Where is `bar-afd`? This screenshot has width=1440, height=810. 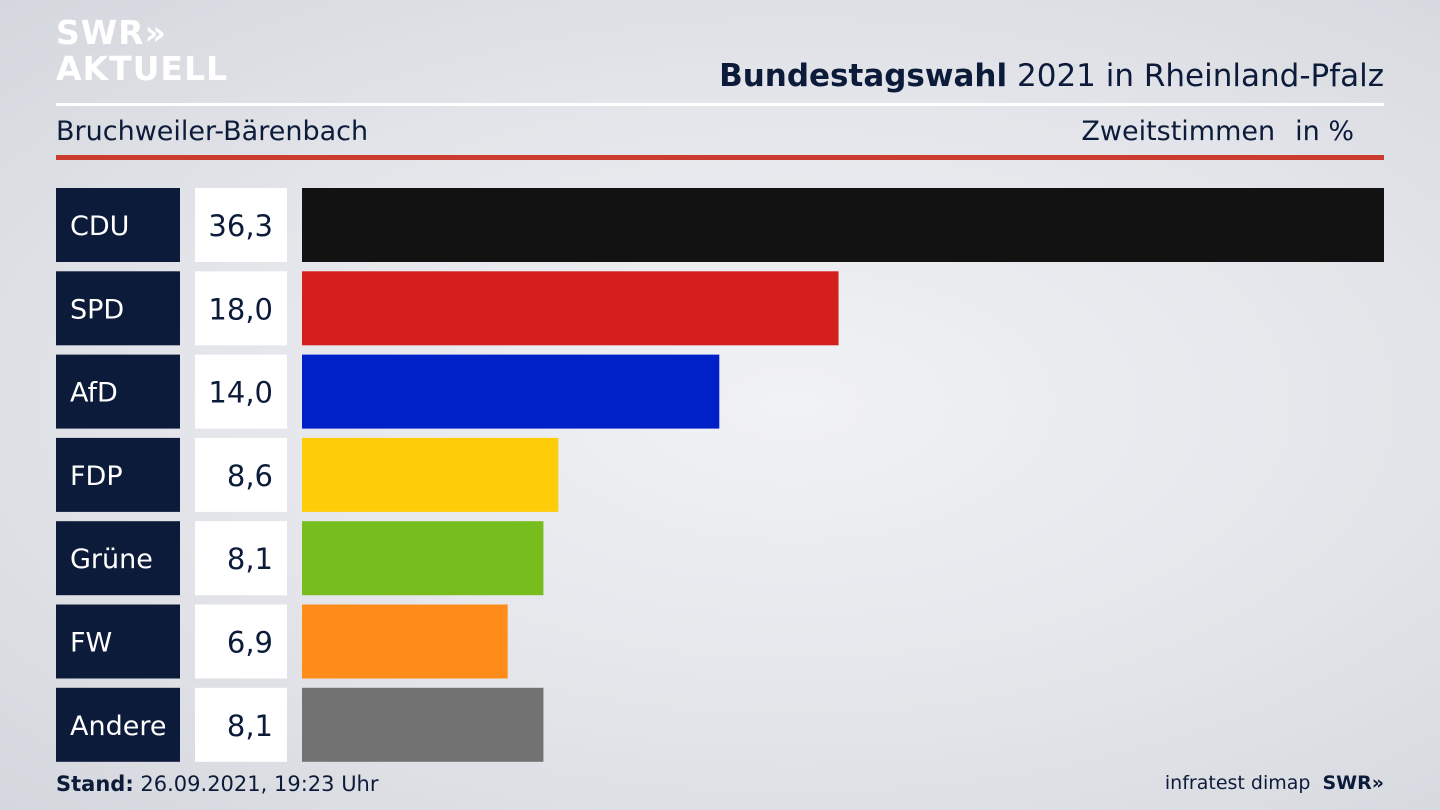 bar-afd is located at coordinates (511, 391).